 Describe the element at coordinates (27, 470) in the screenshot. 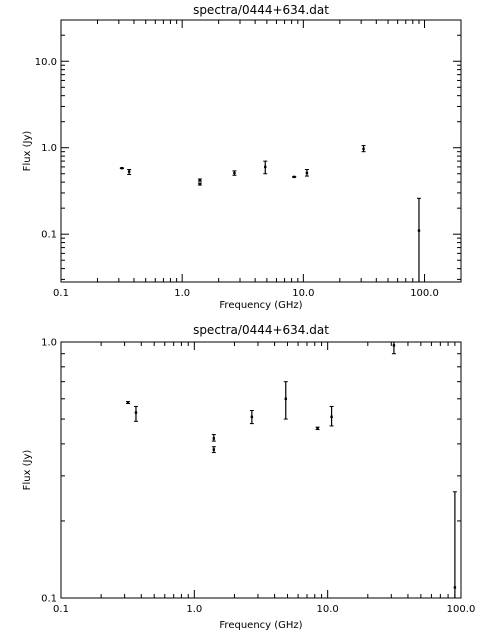

I see `bottom-y-axis-label: Flux (Jy)` at that location.